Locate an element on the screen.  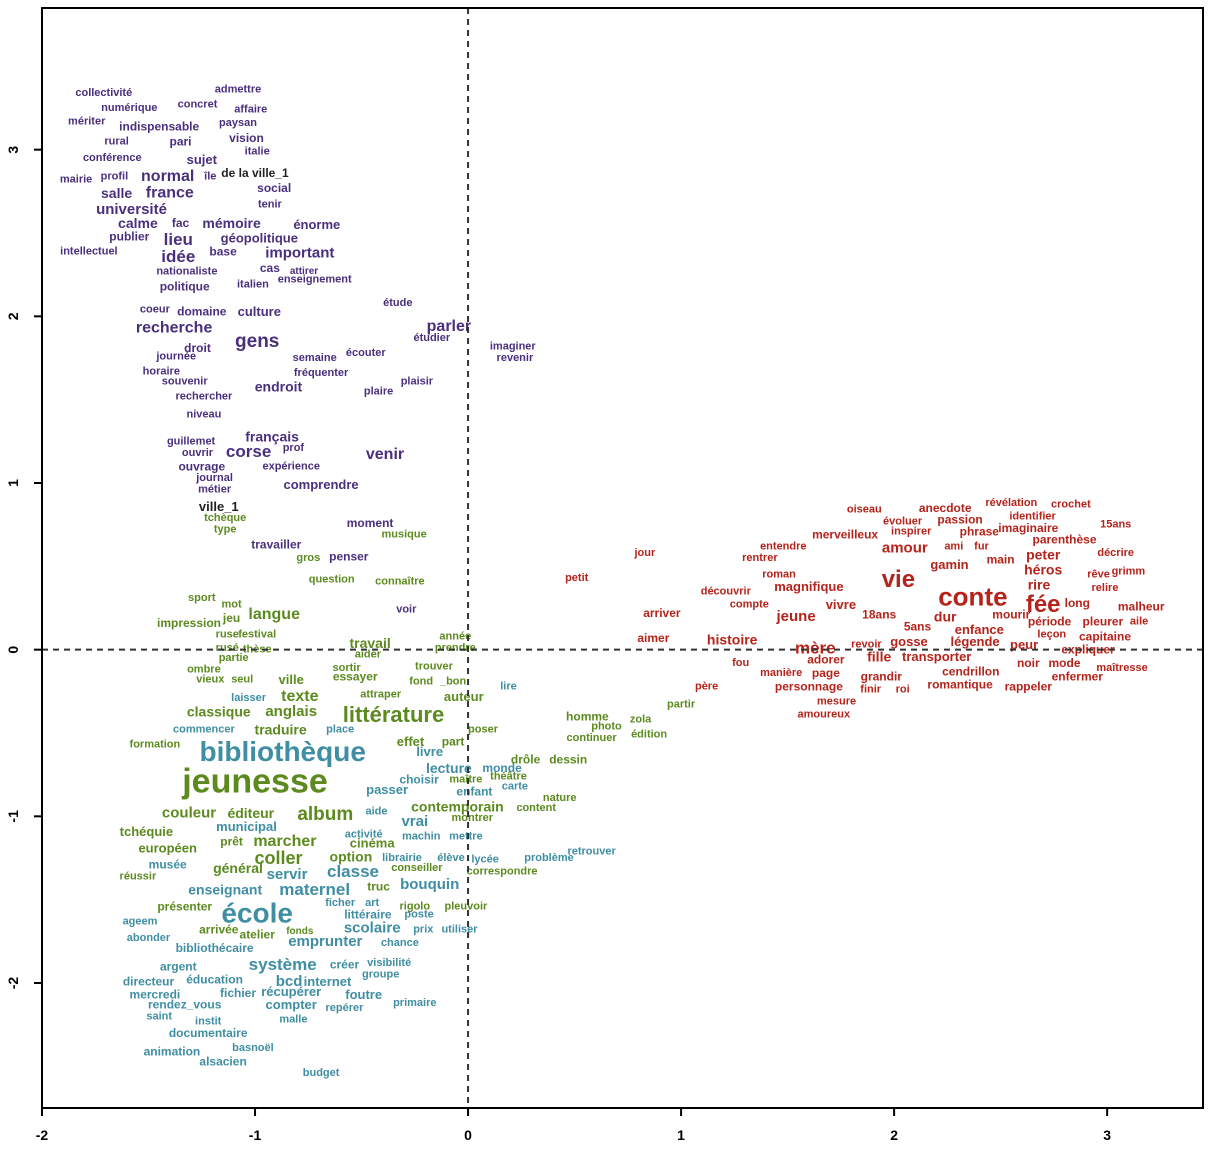
word-label-purple: domaine is located at coordinates (202, 311).